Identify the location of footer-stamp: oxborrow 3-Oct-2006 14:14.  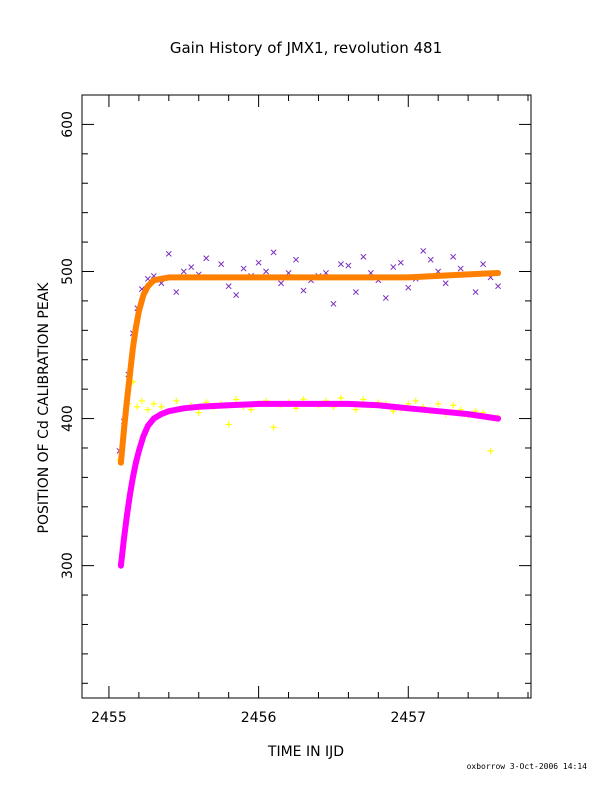
(527, 766).